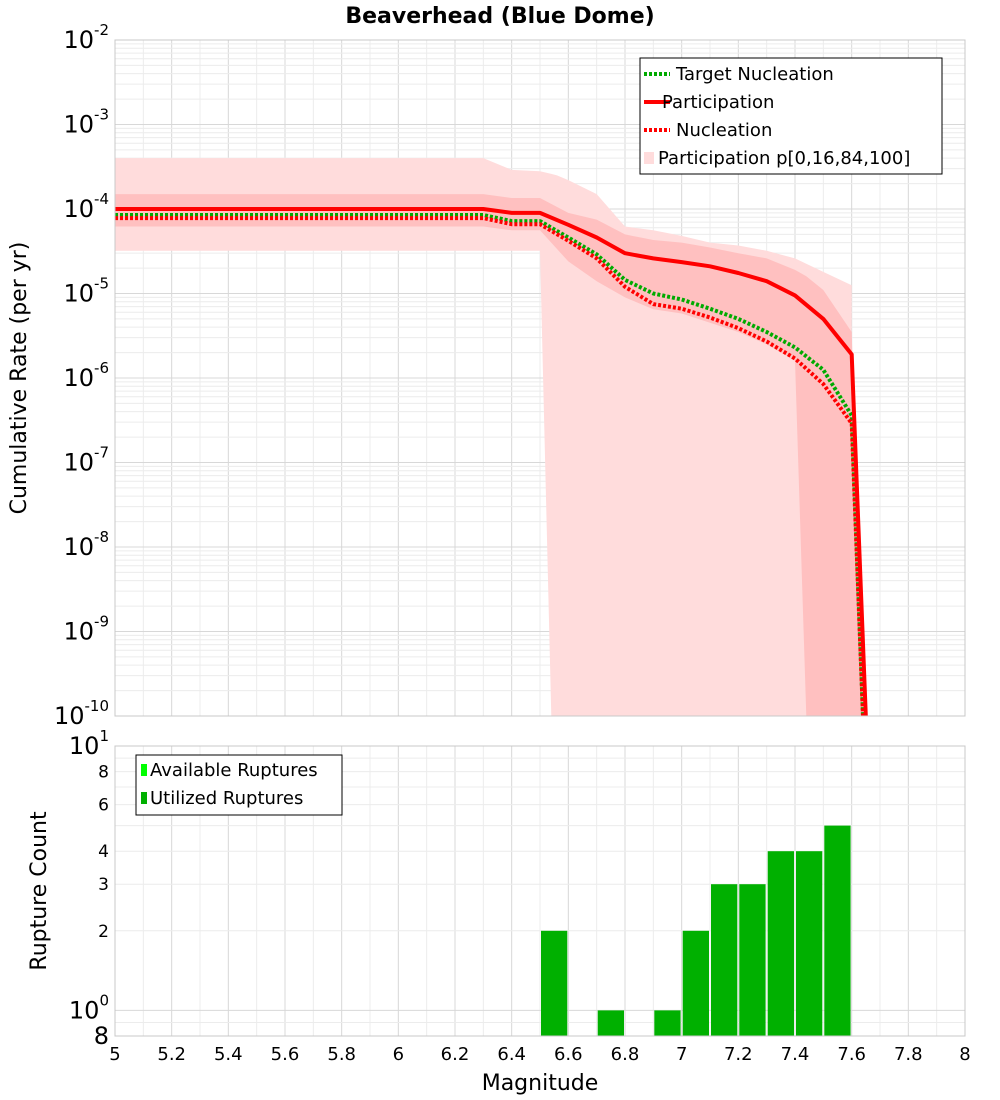  What do you see at coordinates (103, 932) in the screenshot?
I see `bottom-y-tick-label: 2` at bounding box center [103, 932].